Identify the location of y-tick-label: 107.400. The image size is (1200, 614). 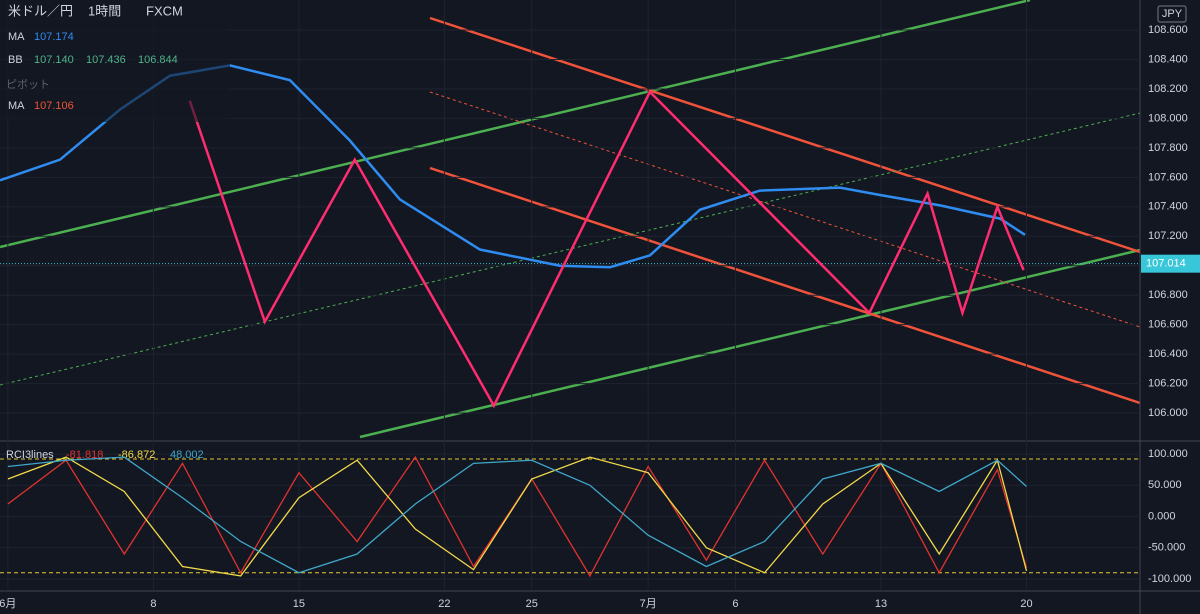
(1168, 207).